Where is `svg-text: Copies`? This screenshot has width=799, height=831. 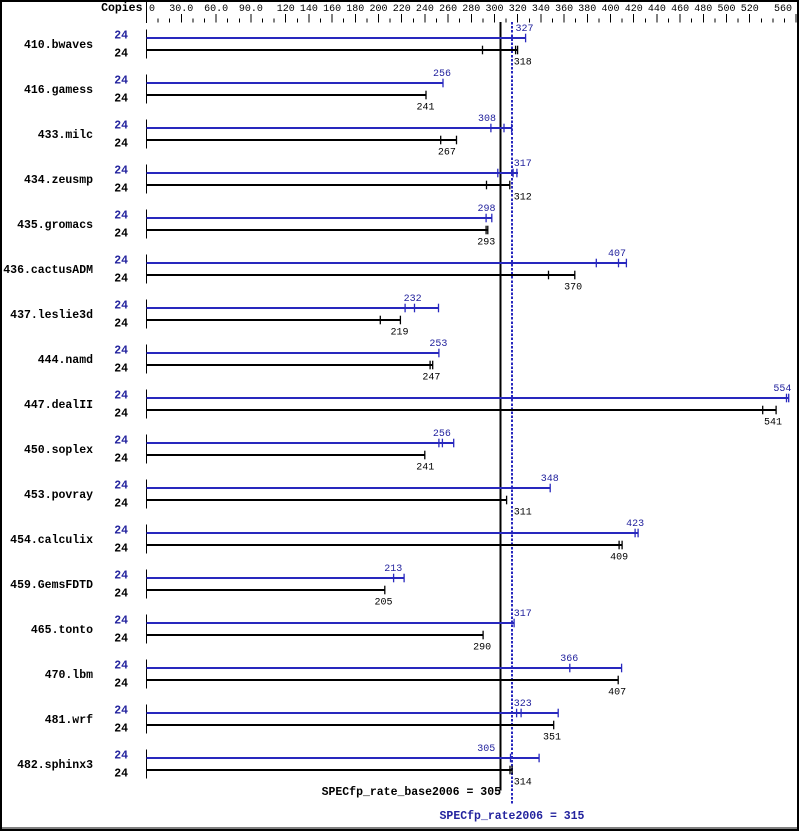 svg-text: Copies is located at coordinates (122, 8).